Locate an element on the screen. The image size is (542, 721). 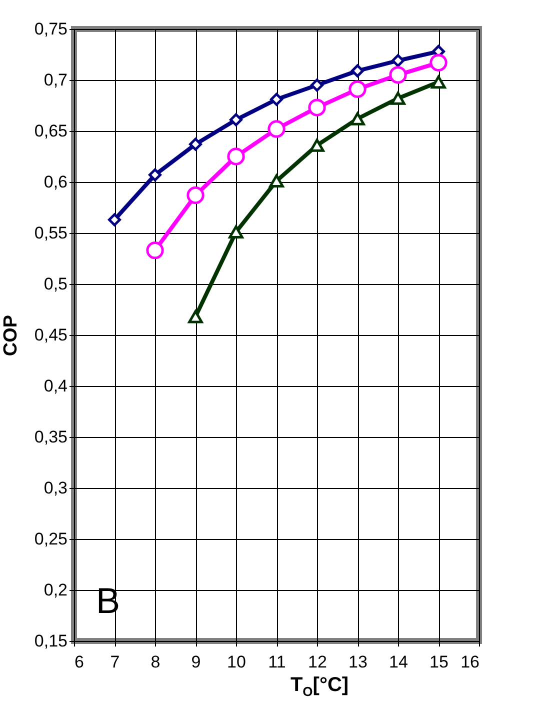
y-tick-label: 0,2 is located at coordinates (56, 590).